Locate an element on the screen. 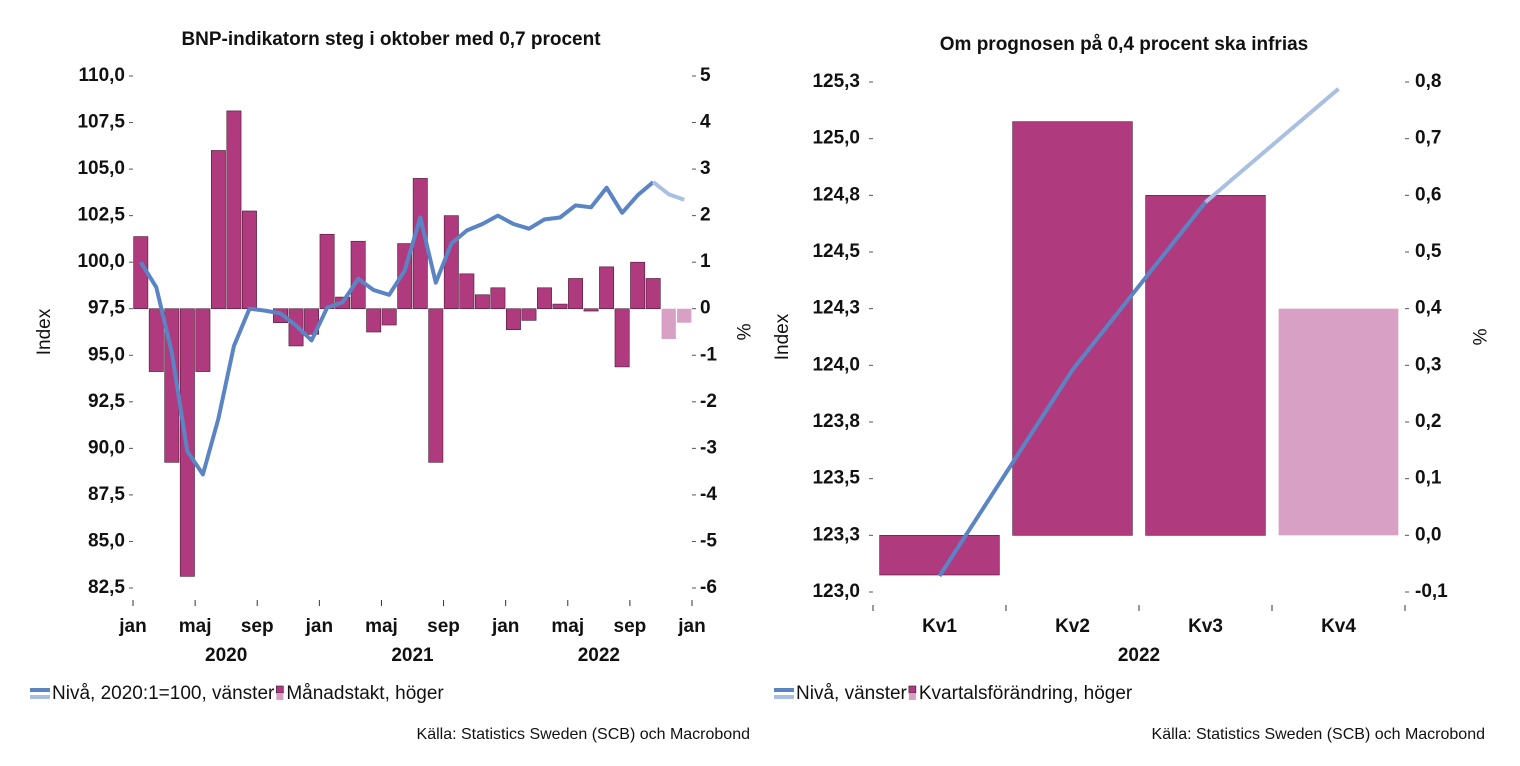 This screenshot has height=766, width=1520. x-tick-label: Kv4 is located at coordinates (1338, 626).